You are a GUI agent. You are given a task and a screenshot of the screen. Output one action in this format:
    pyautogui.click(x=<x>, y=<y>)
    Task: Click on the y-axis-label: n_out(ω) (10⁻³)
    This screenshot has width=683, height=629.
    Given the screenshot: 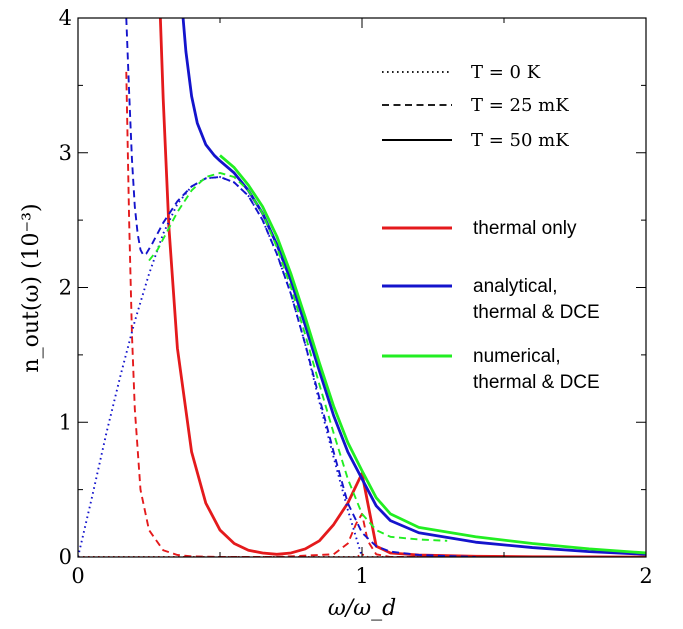 What is the action you would take?
    pyautogui.click(x=31, y=287)
    